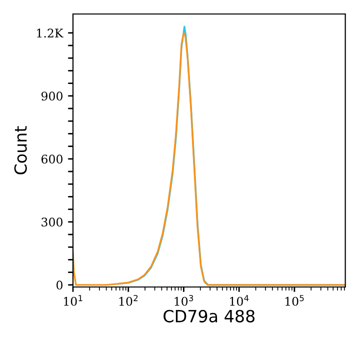 This screenshot has height=350, width=356. What do you see at coordinates (51, 96) in the screenshot?
I see `y-tick-label: 900` at bounding box center [51, 96].